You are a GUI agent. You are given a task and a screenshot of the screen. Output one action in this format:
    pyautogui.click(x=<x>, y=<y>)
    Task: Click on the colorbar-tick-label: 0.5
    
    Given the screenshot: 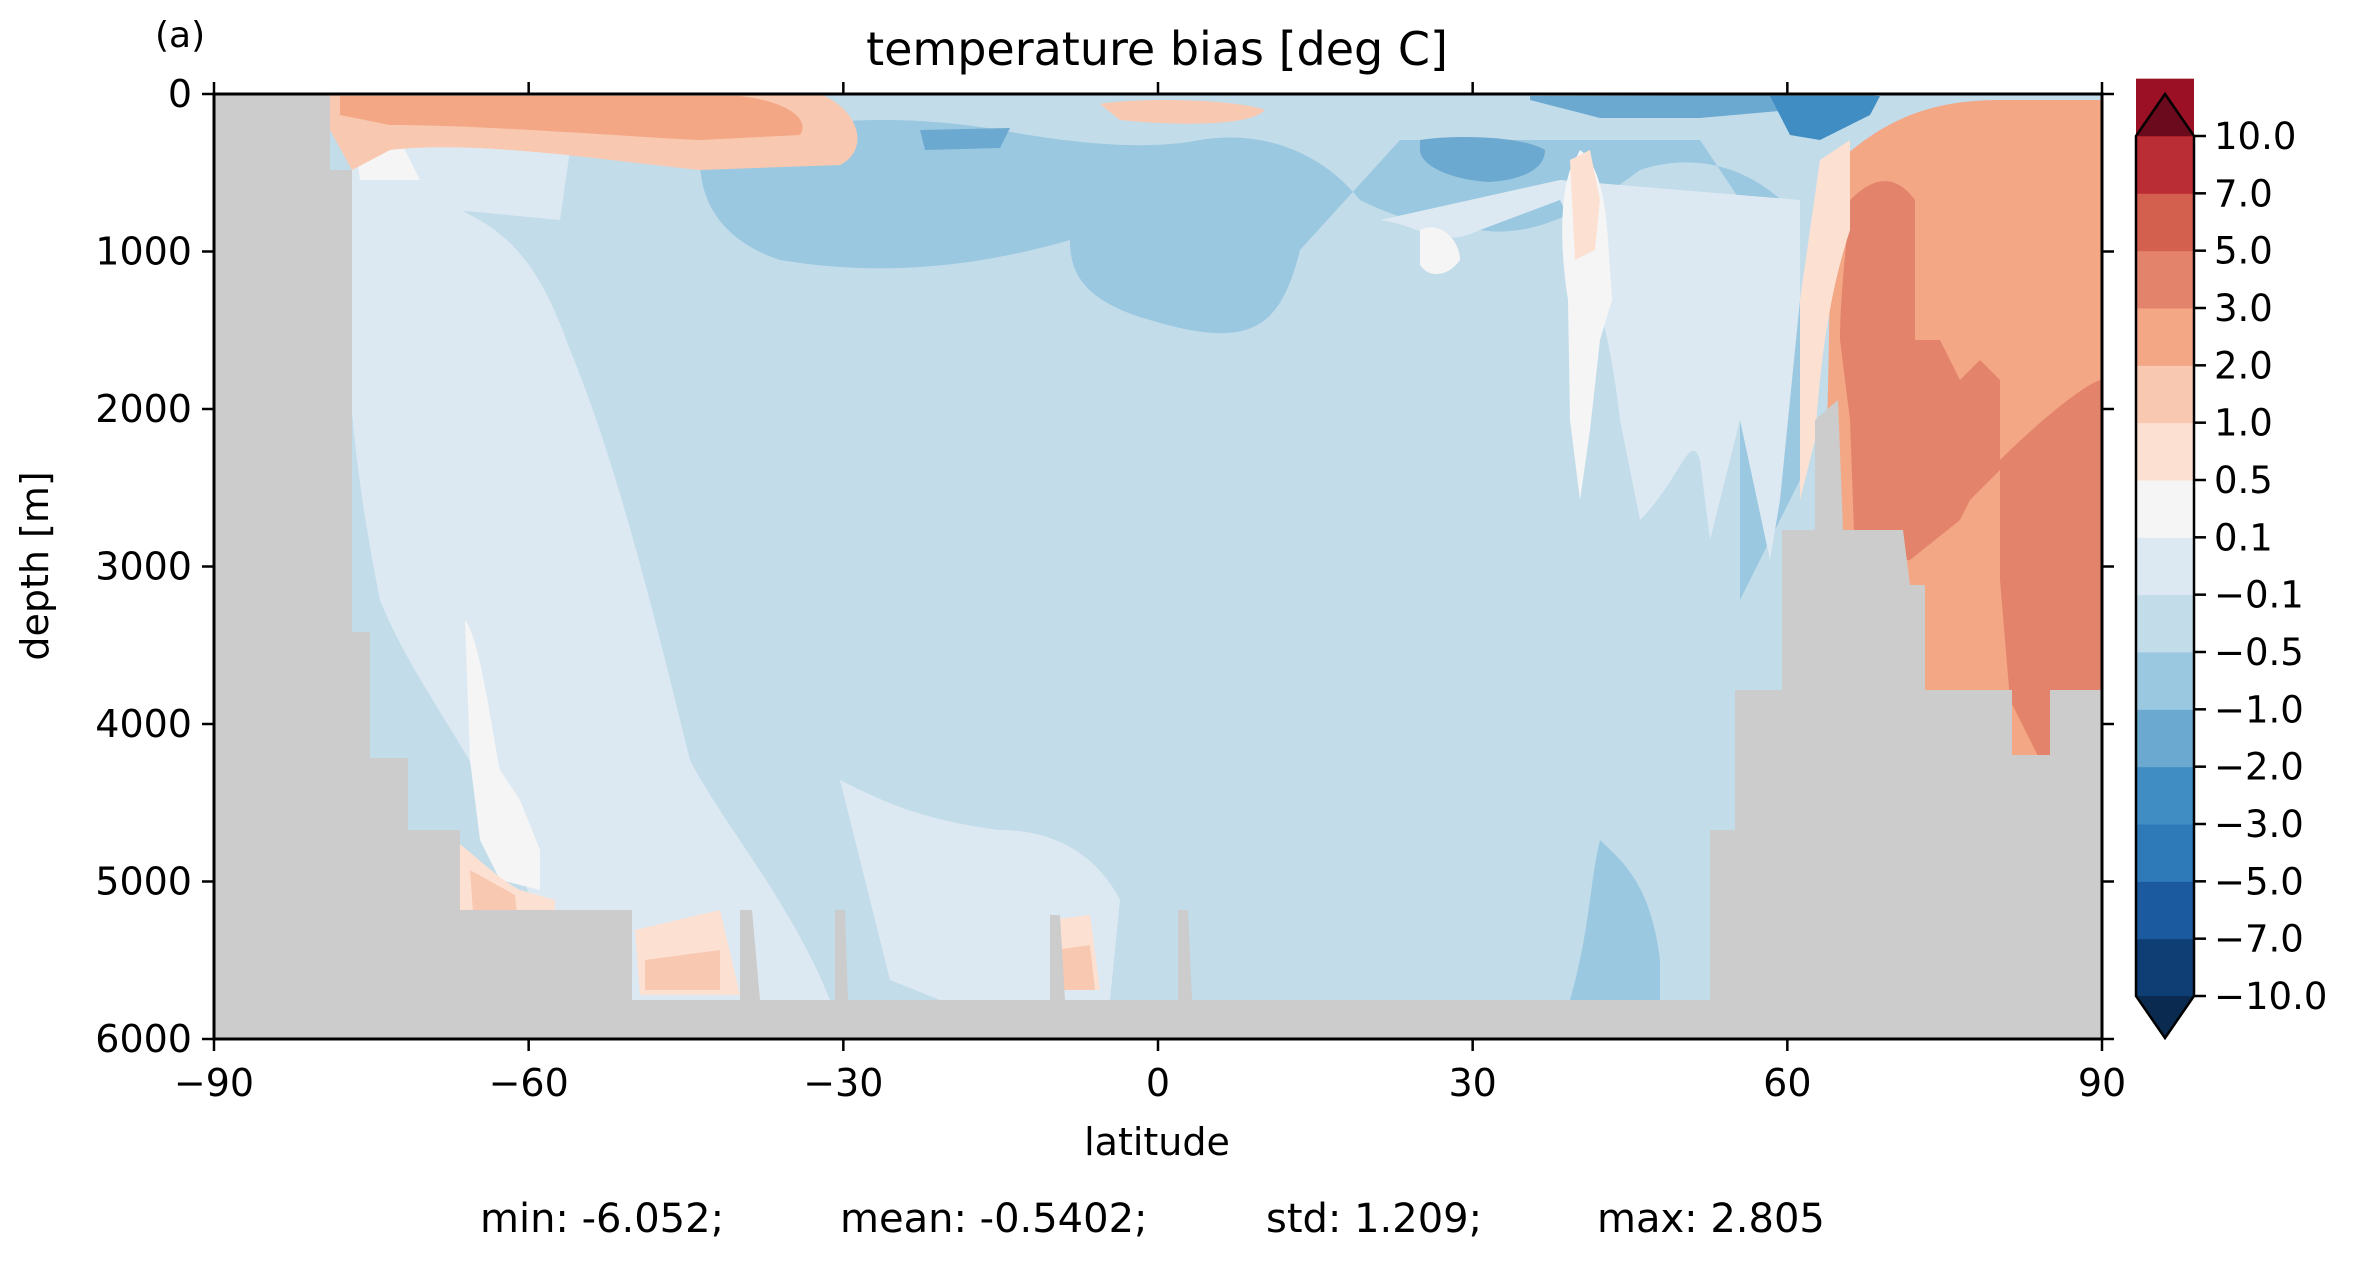 What is the action you would take?
    pyautogui.click(x=2243, y=480)
    